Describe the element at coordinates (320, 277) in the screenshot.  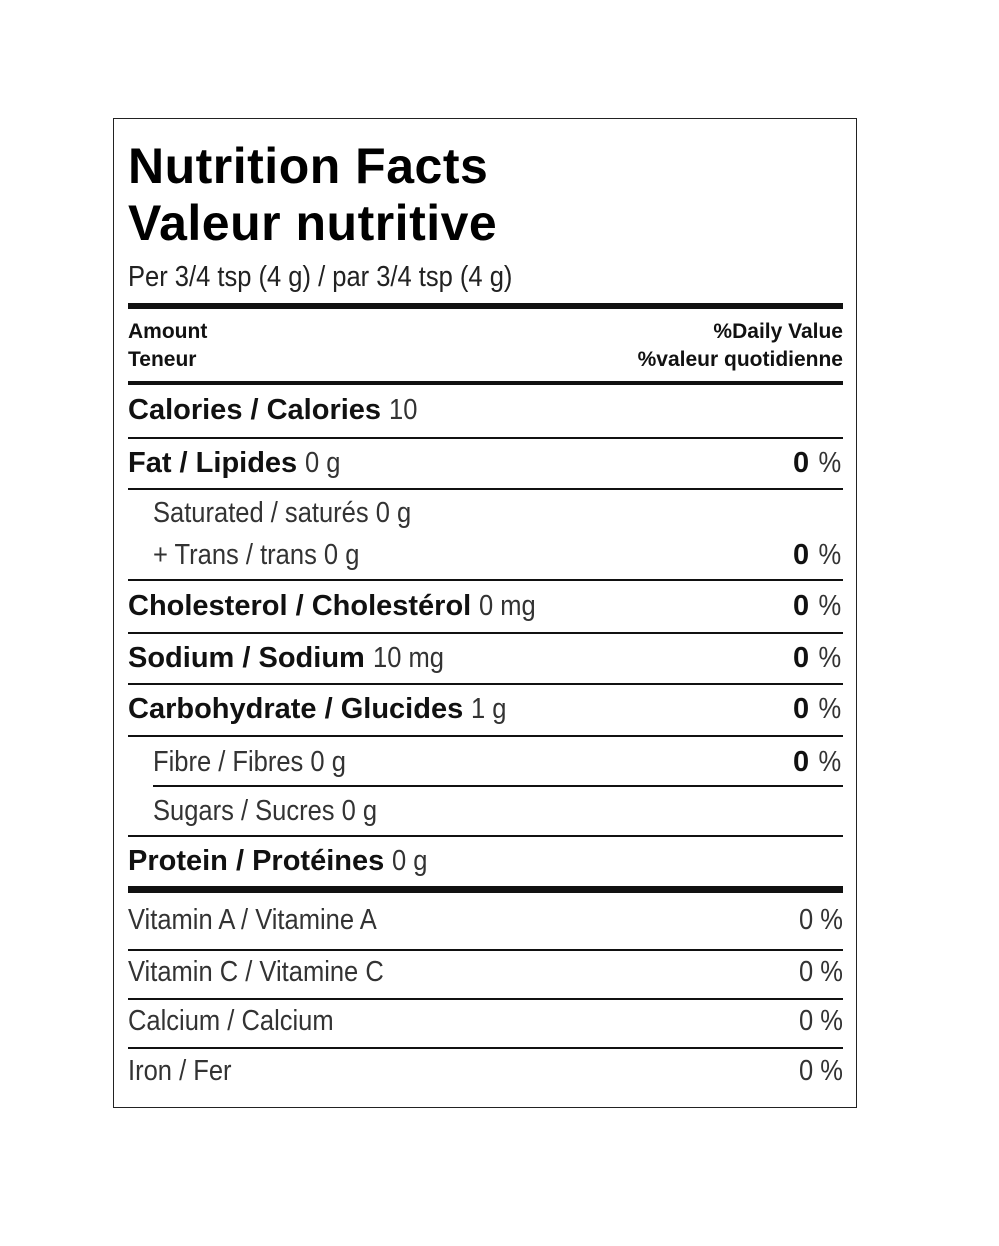
I see `serving-size: Per 3/4 tsp (4 g) / par 3/4 tsp (4 g)` at that location.